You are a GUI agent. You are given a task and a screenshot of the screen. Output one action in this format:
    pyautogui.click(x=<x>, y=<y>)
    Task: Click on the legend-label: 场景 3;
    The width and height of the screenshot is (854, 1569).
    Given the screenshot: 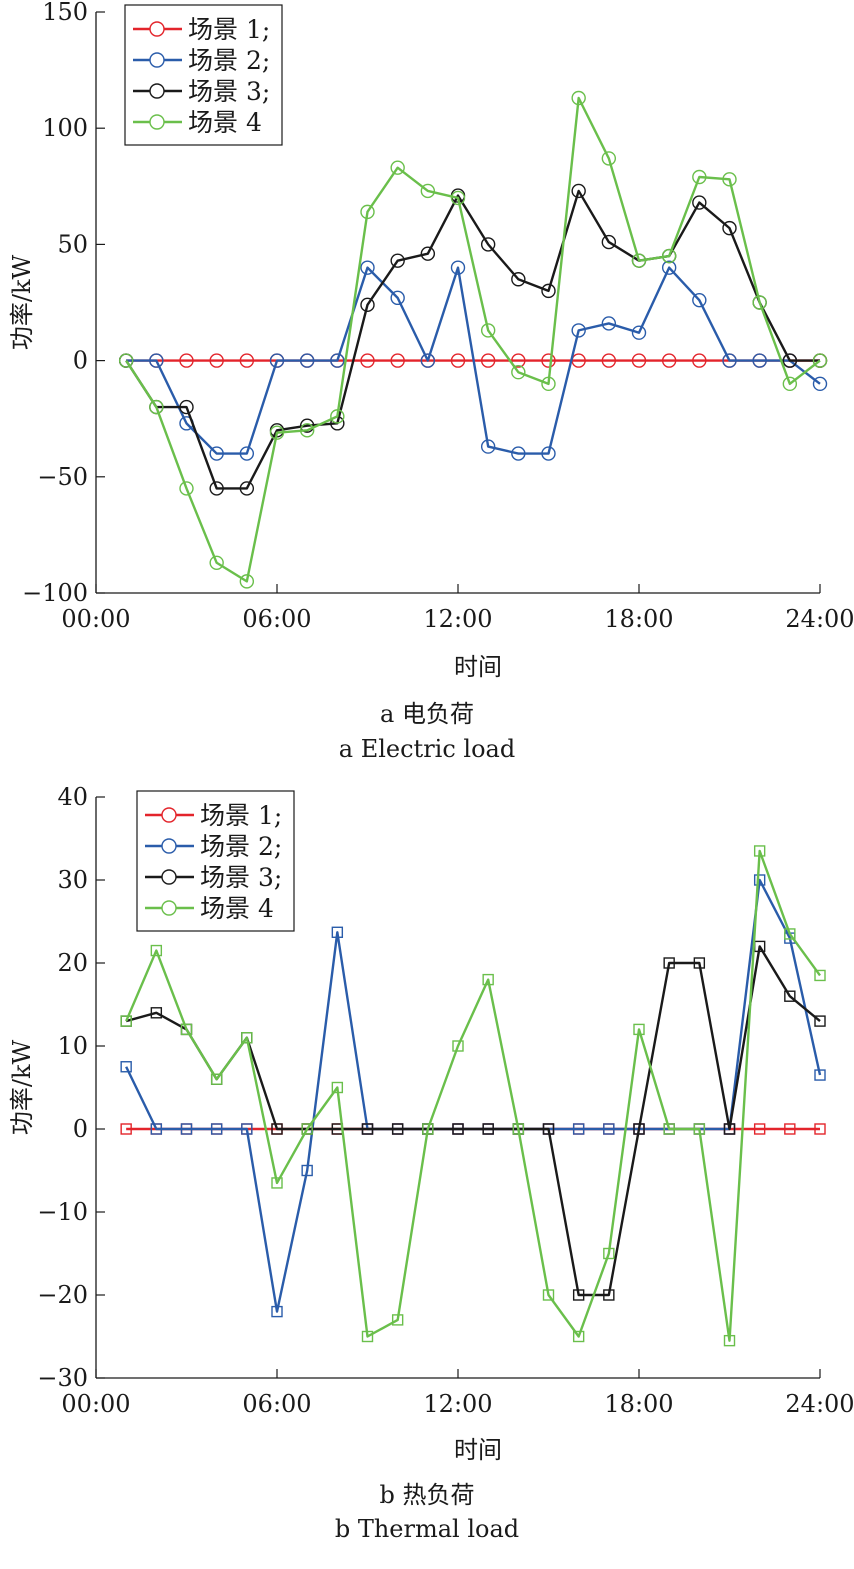 What is the action you would take?
    pyautogui.click(x=229, y=91)
    